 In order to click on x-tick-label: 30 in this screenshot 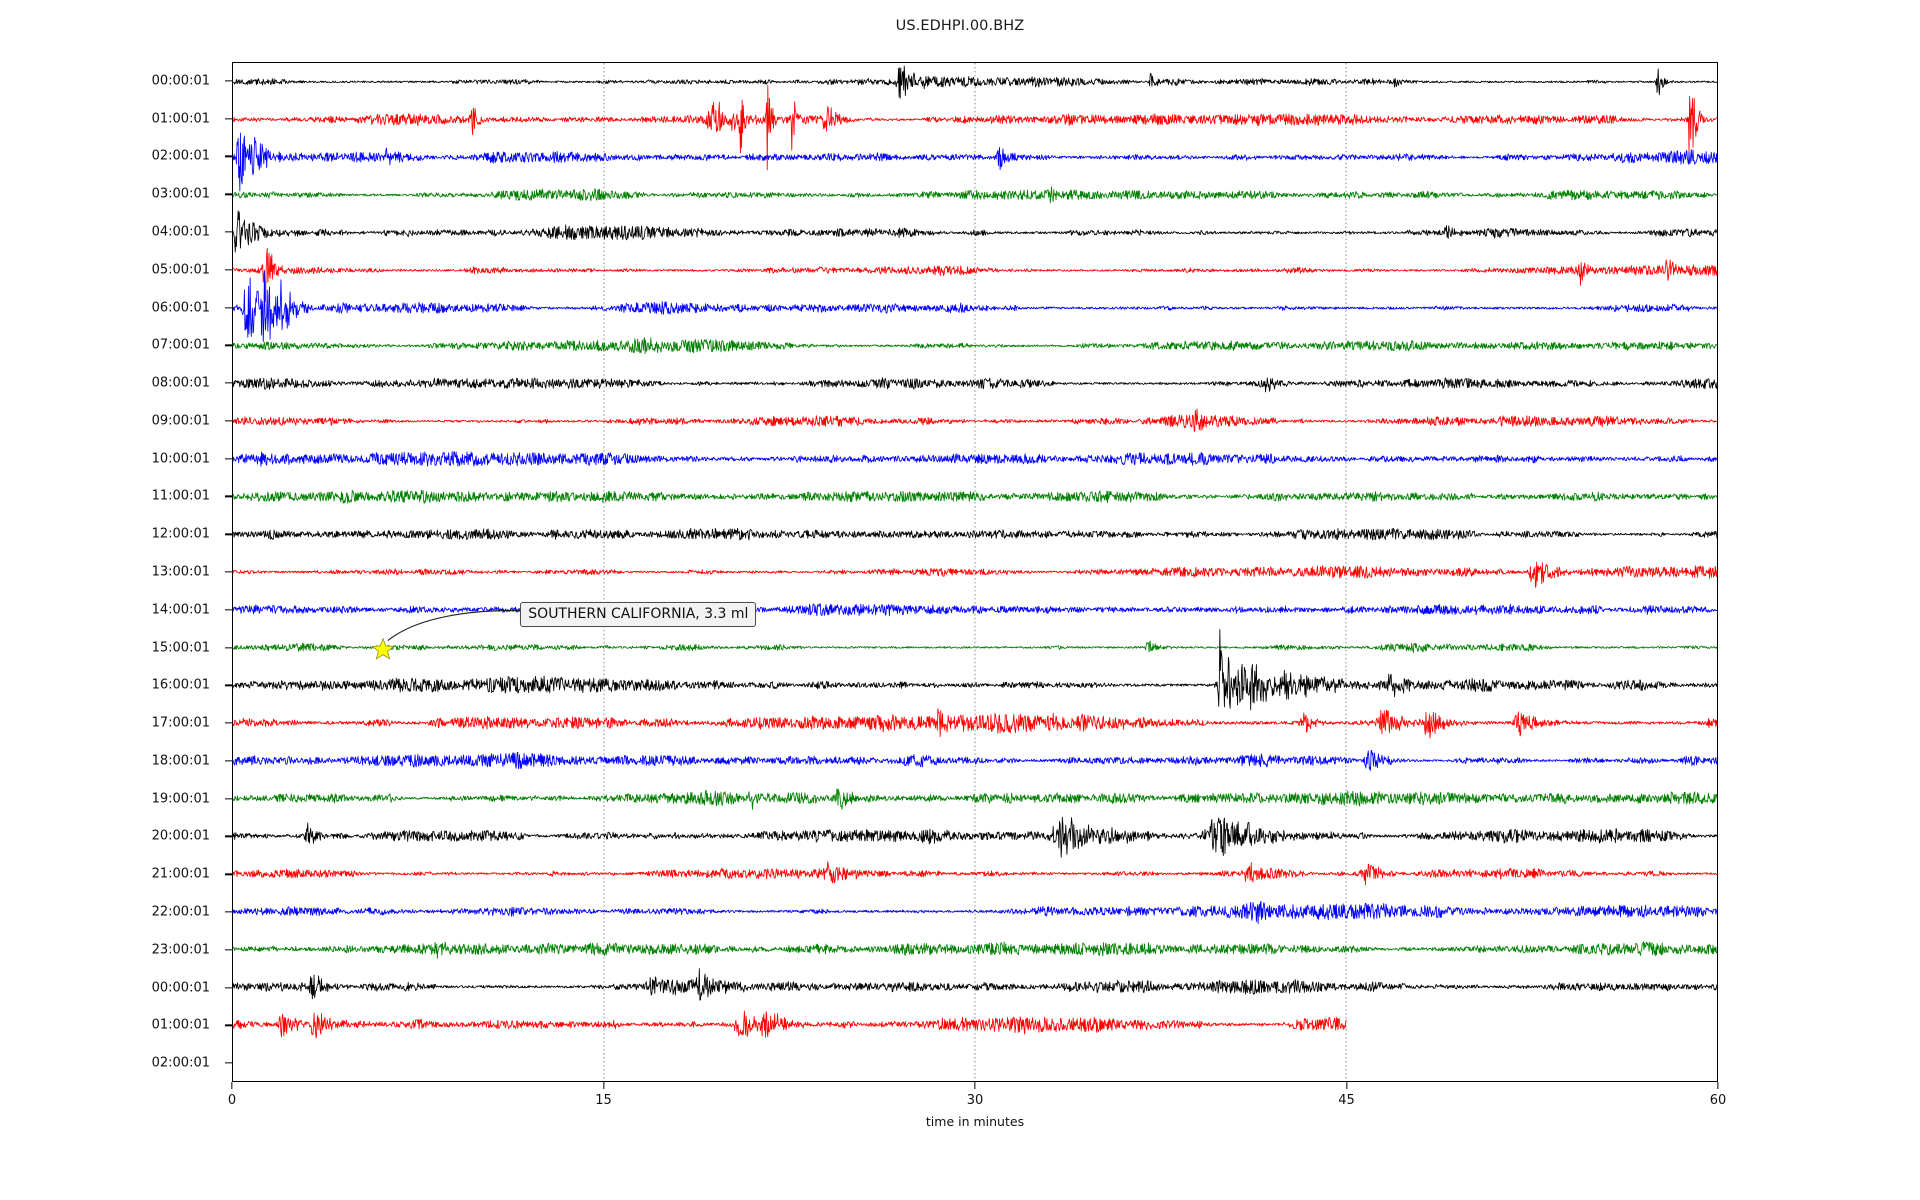, I will do `click(975, 1100)`.